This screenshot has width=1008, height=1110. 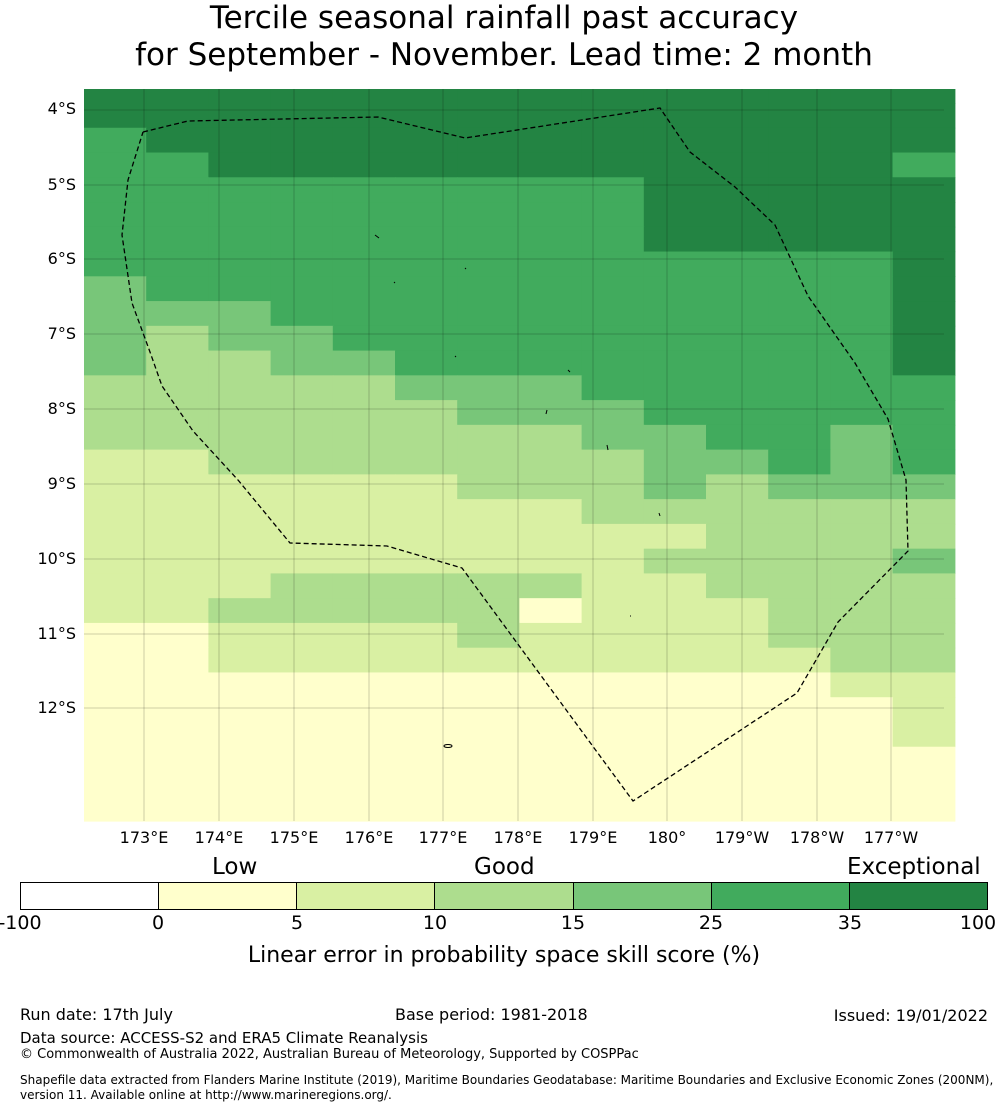 I want to click on colorbar-tick: 25, so click(x=711, y=923).